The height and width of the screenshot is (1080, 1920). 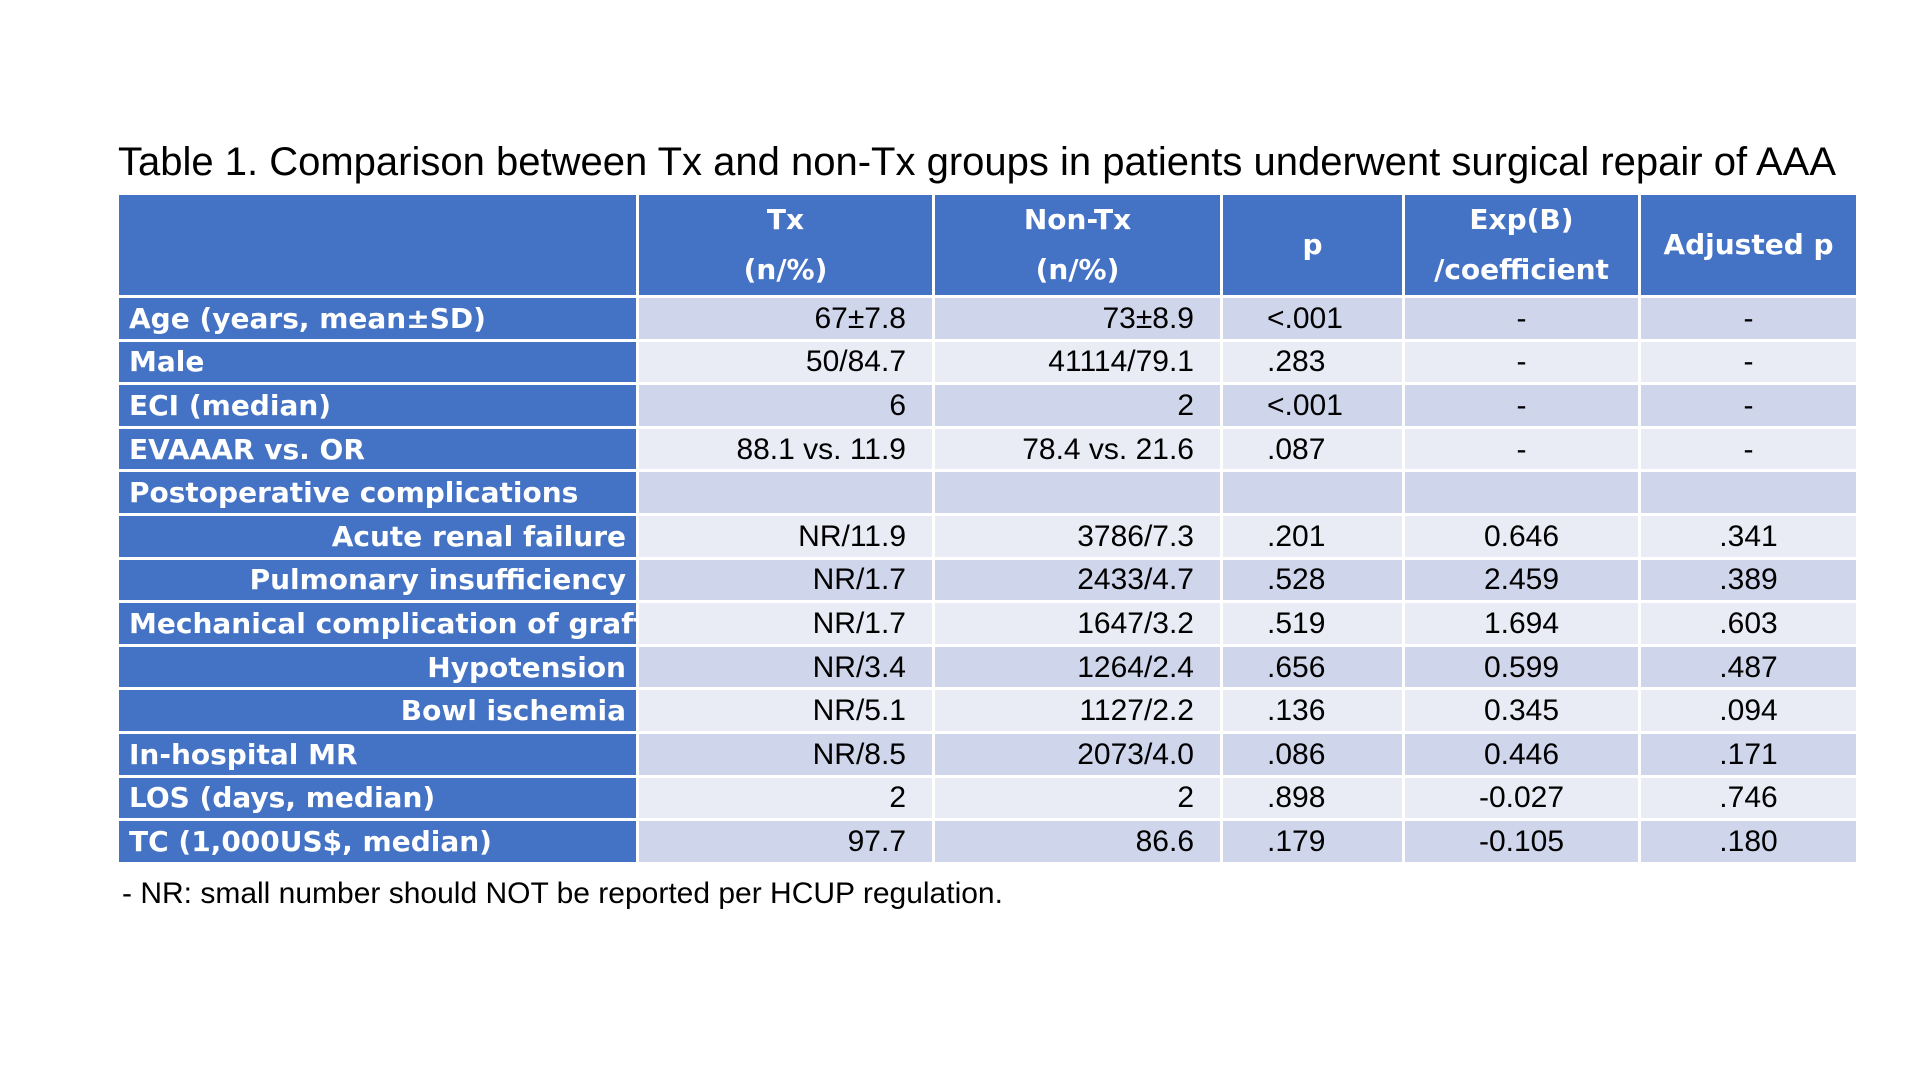 I want to click on cell-p: .136, so click(x=1312, y=710).